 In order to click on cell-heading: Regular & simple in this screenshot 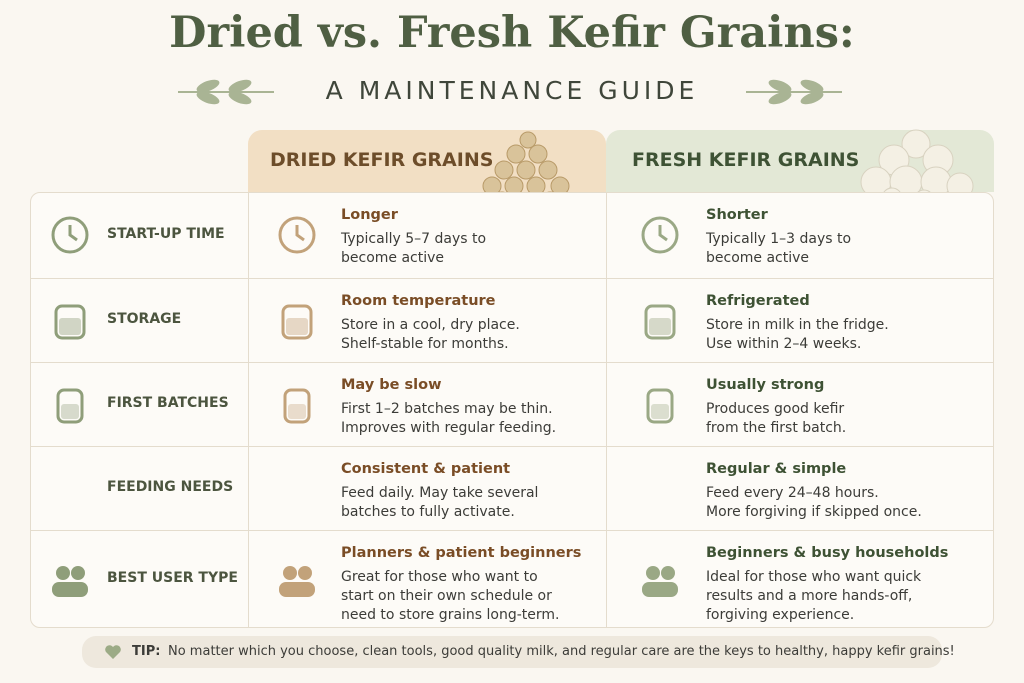, I will do `click(776, 469)`.